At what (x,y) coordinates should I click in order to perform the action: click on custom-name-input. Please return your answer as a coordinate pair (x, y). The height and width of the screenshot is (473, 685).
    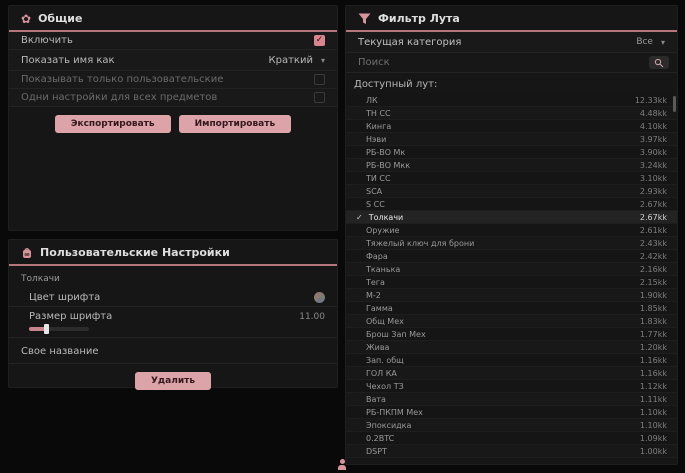
    Looking at the image, I should click on (215, 351).